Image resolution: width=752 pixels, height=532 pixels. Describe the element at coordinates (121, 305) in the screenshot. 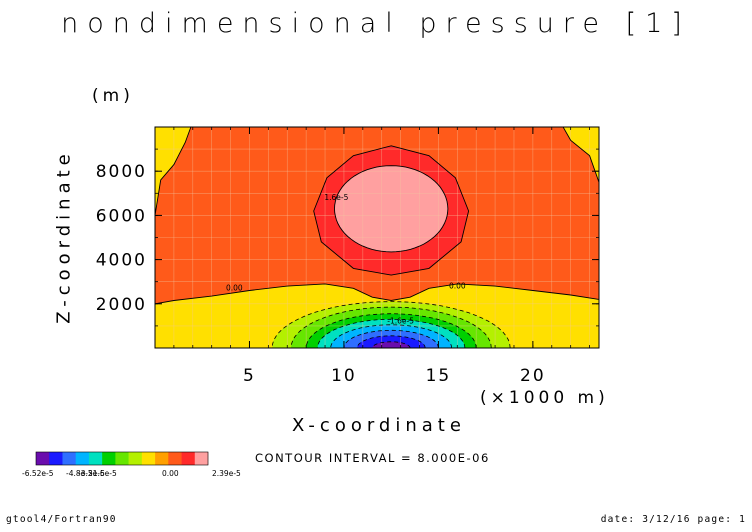

I see `y-tick-label: 2000` at that location.